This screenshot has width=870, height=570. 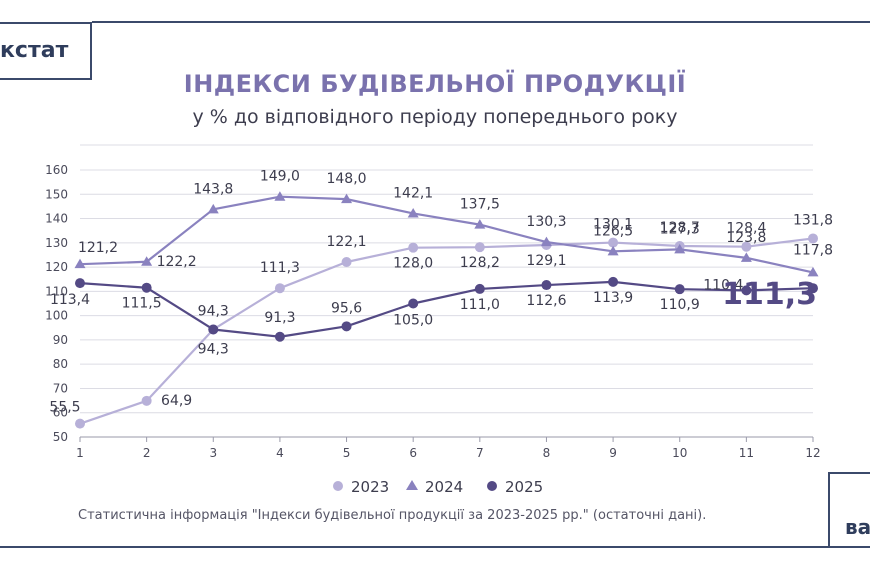 I want to click on x-tick-label: 3, so click(x=213, y=453).